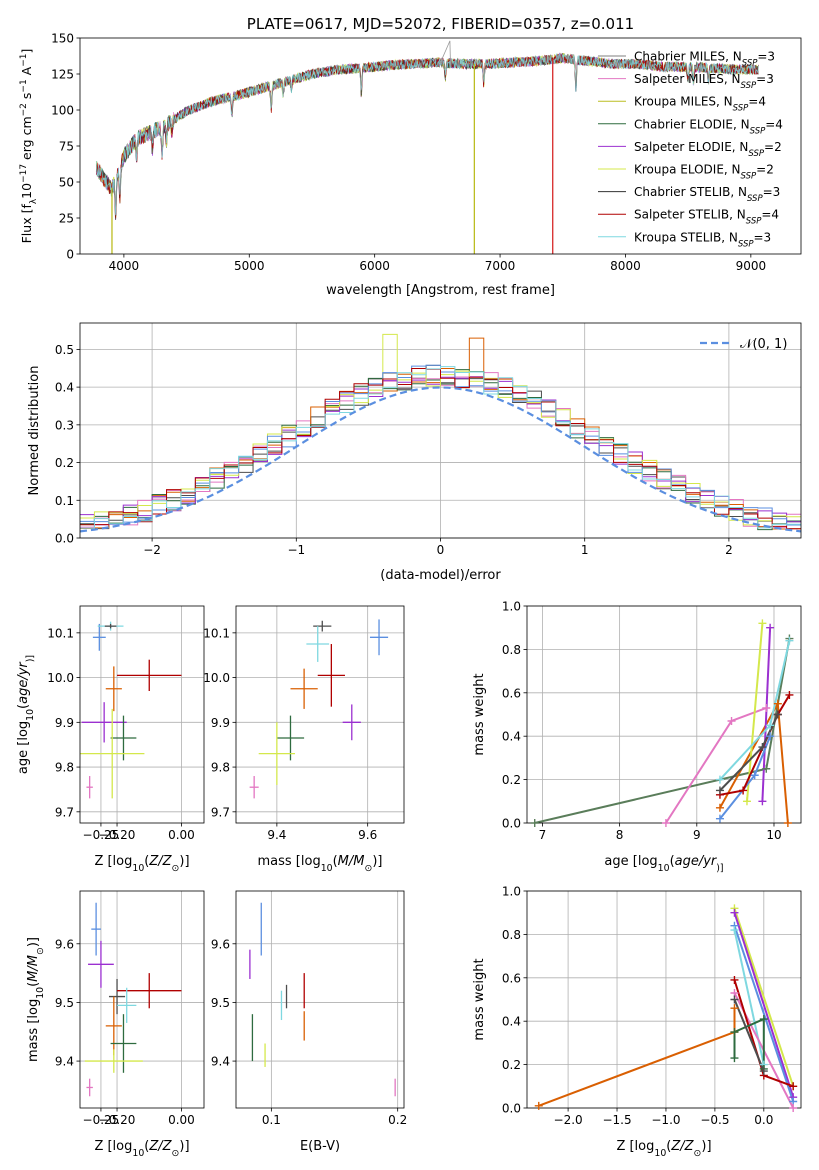 The width and height of the screenshot is (819, 1170). What do you see at coordinates (64, 1003) in the screenshot?
I see `mass-z-panel-ytick-label: 9.5` at bounding box center [64, 1003].